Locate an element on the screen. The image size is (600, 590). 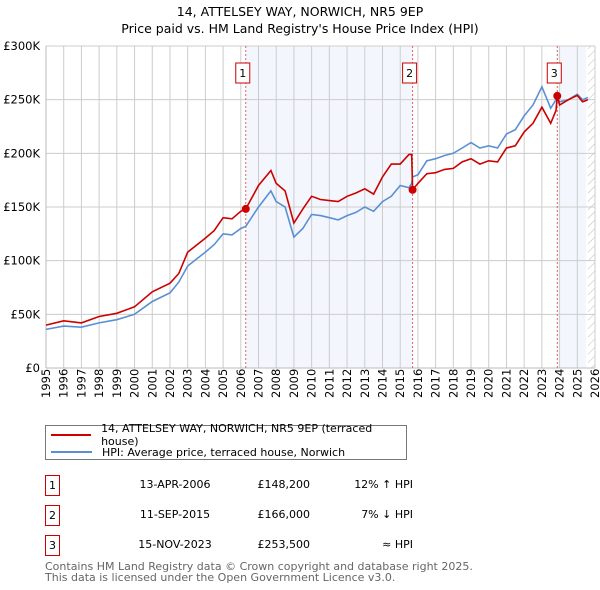
transaction-date: 15-NOV-2023 is located at coordinates (175, 544).